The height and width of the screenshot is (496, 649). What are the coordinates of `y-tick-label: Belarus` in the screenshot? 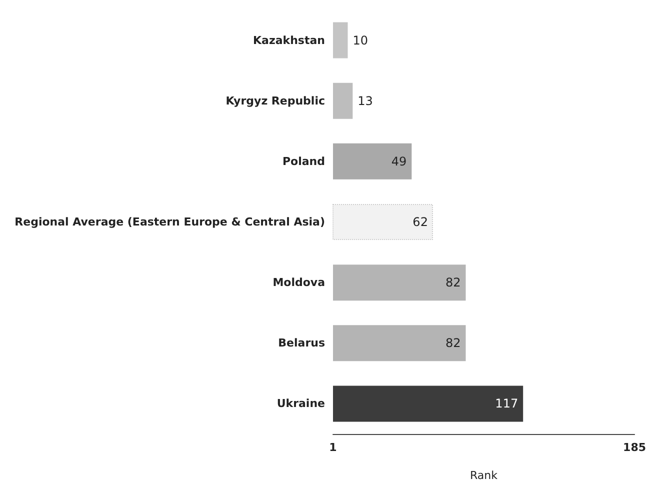 It's located at (302, 343).